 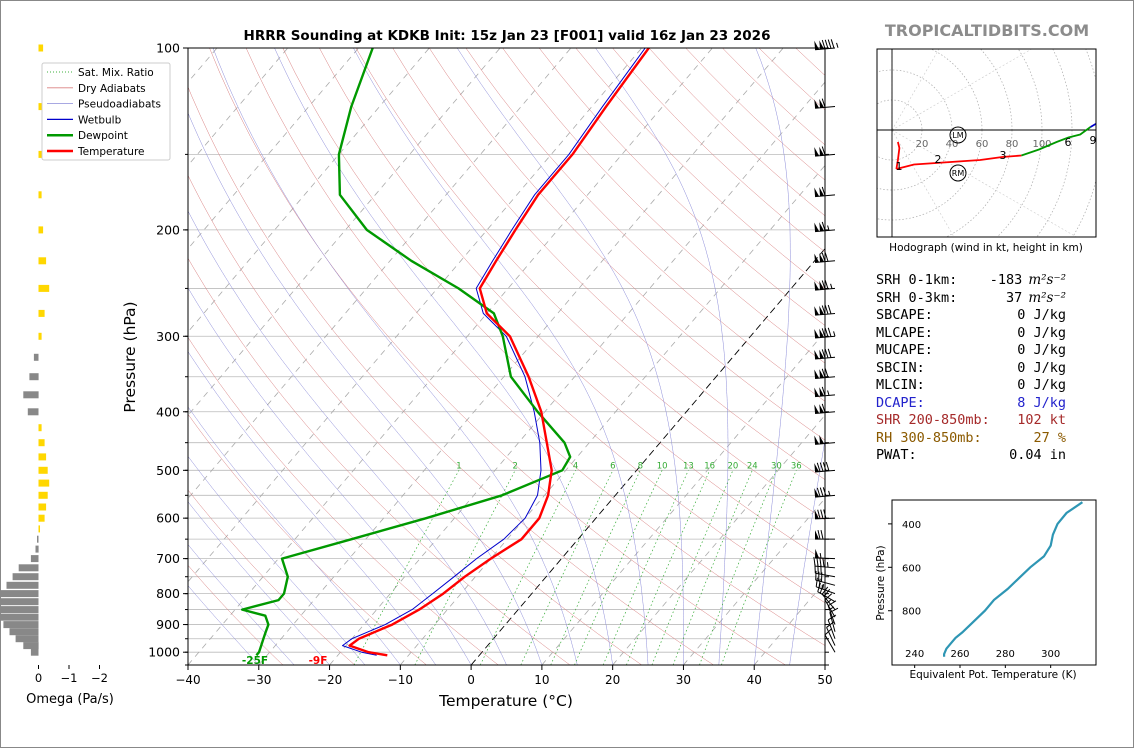 I want to click on hodo-height-label: 3, so click(x=1003, y=155).